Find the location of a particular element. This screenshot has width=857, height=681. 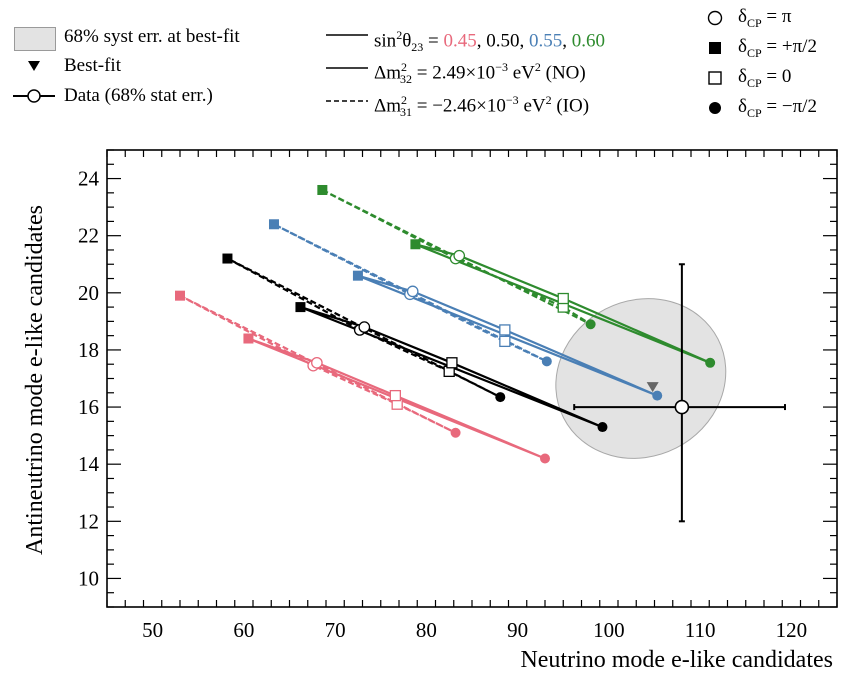

legend-dcp-minus-pi2: δCP = −π/2 is located at coordinates (777, 108).